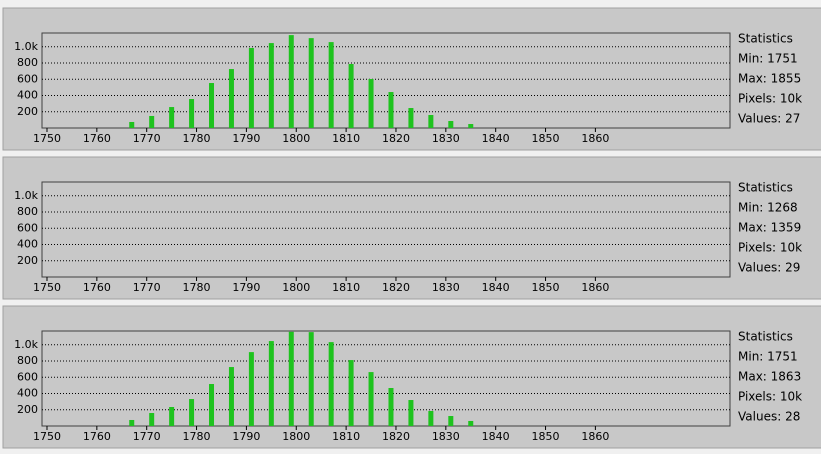 This screenshot has height=454, width=821. I want to click on statistic: Values: 27, so click(769, 119).